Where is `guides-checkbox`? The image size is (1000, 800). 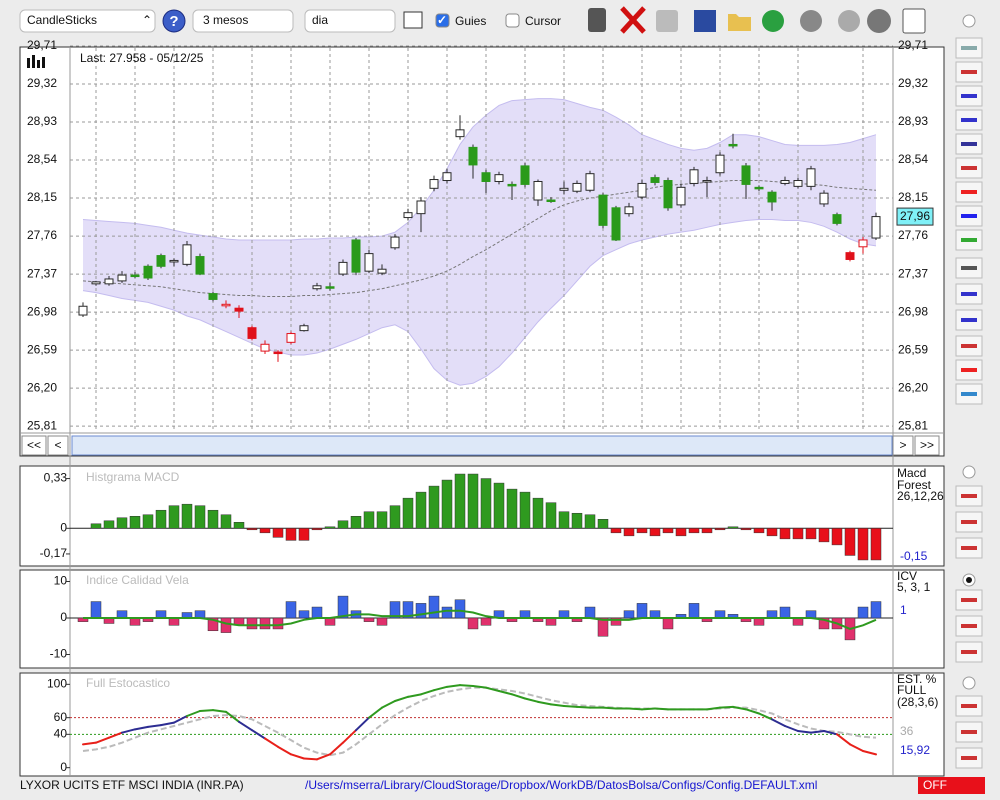 guides-checkbox is located at coordinates (442, 20).